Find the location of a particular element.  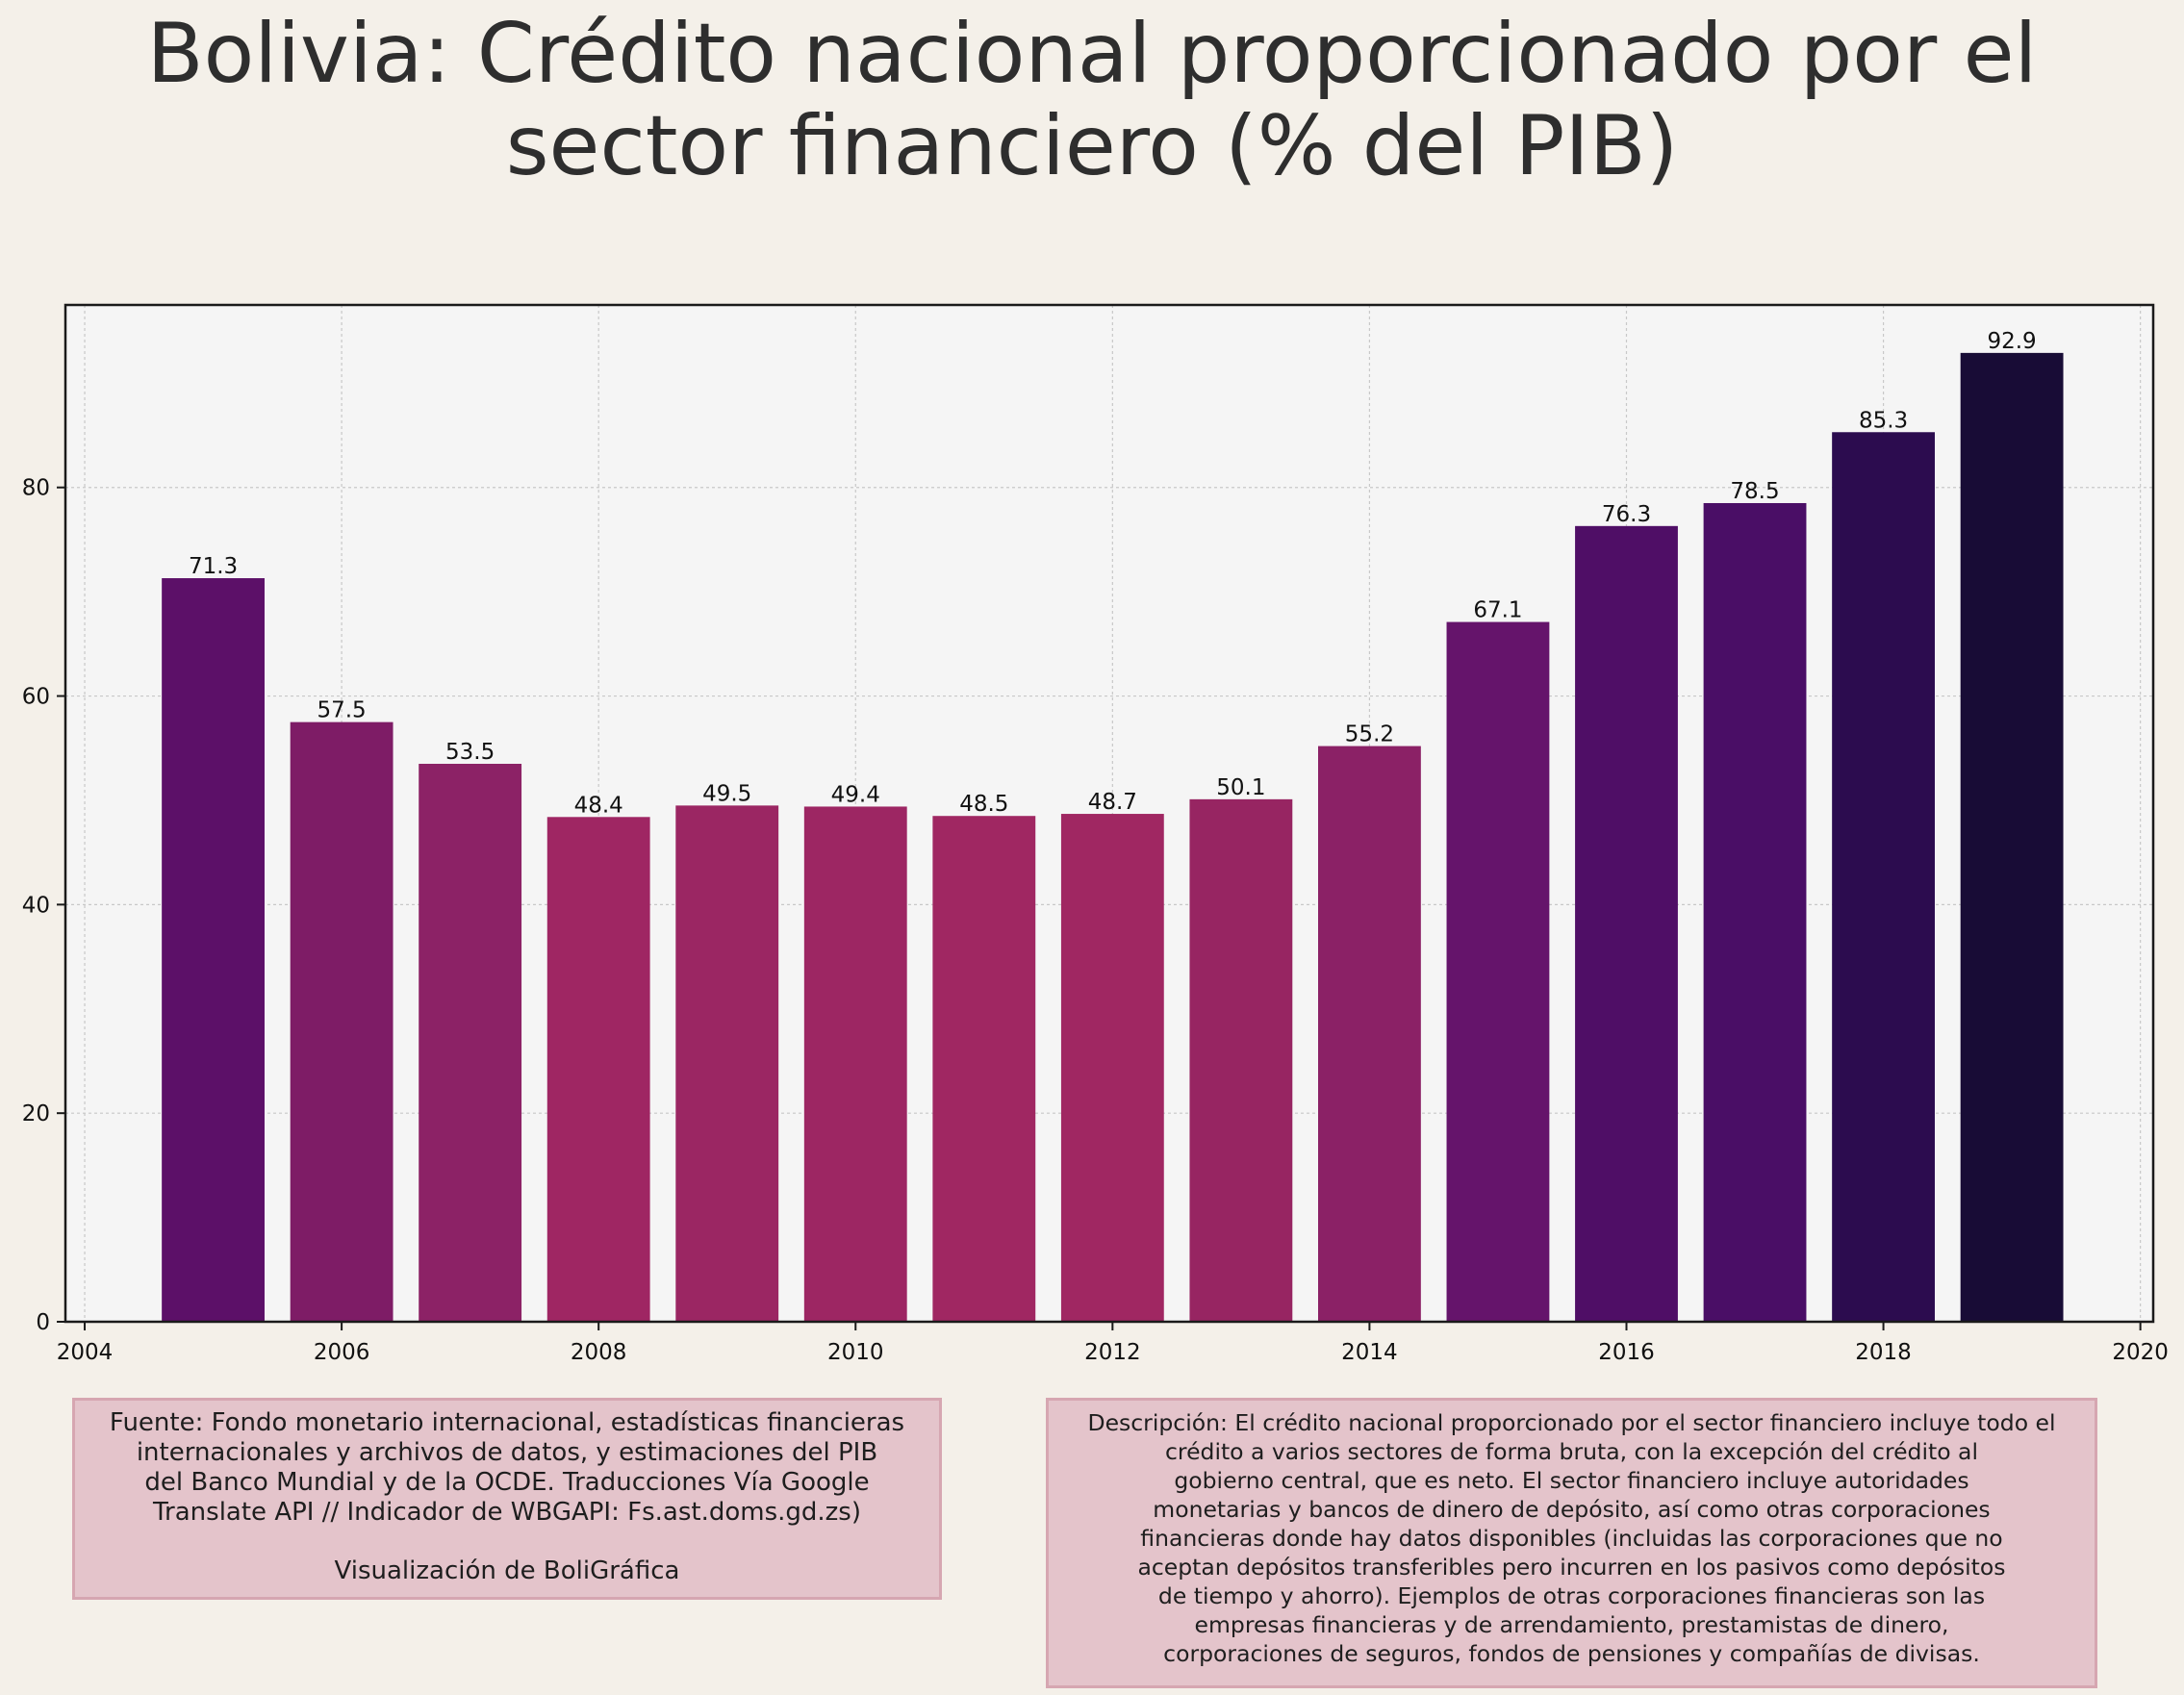

bar-value-label: 48.7 is located at coordinates (1112, 802).